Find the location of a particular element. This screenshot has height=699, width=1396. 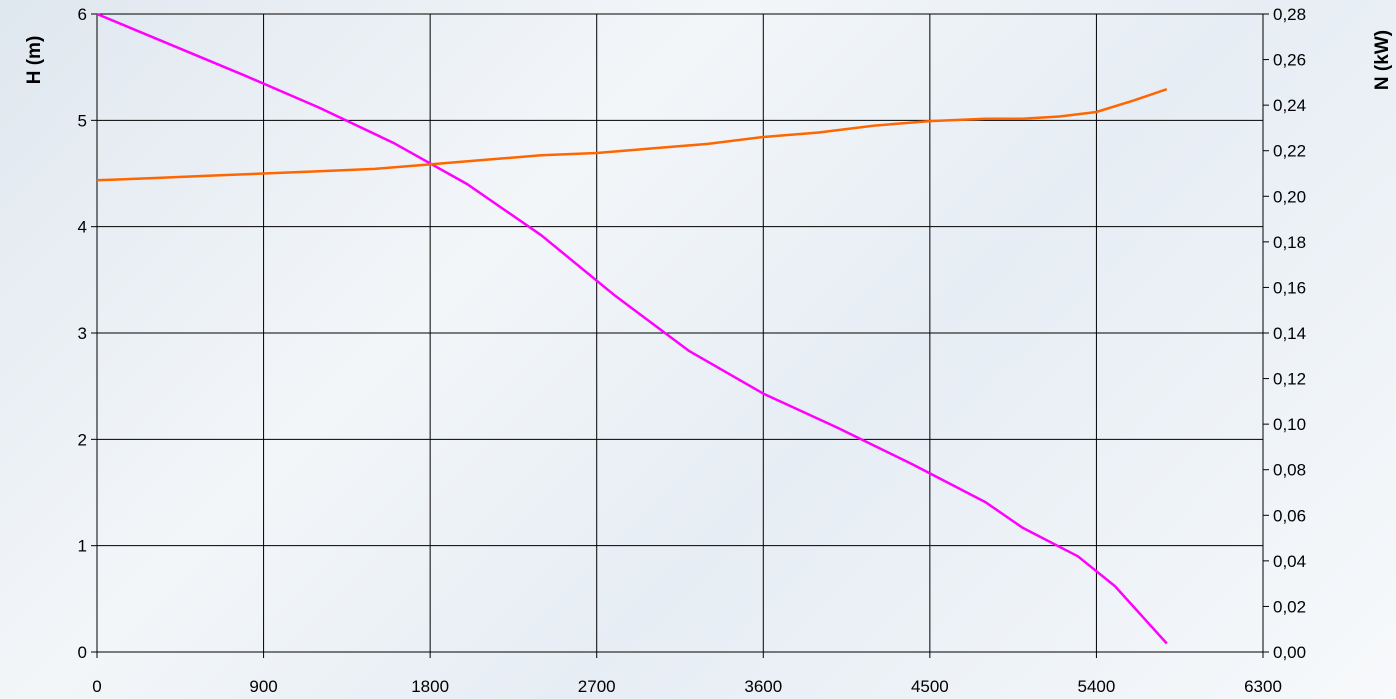

y-right-tick-label: 0,24 is located at coordinates (1289, 105).